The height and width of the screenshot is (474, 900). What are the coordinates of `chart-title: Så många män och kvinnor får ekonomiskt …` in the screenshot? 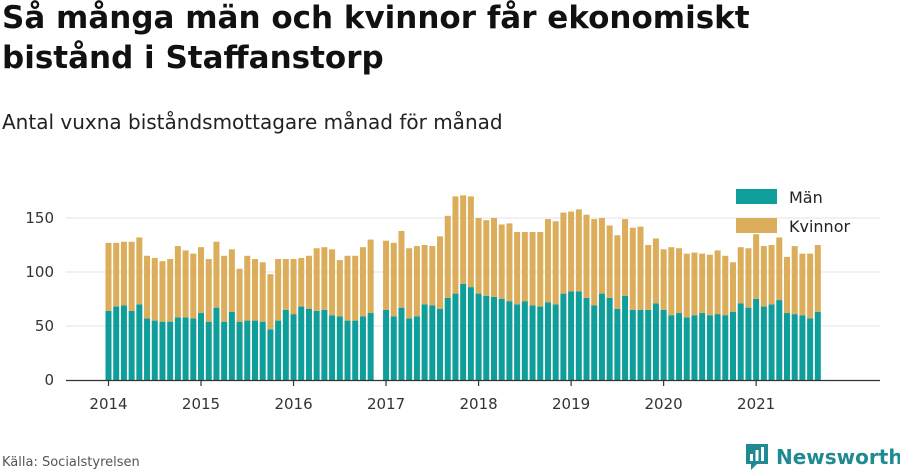 It's located at (376, 38).